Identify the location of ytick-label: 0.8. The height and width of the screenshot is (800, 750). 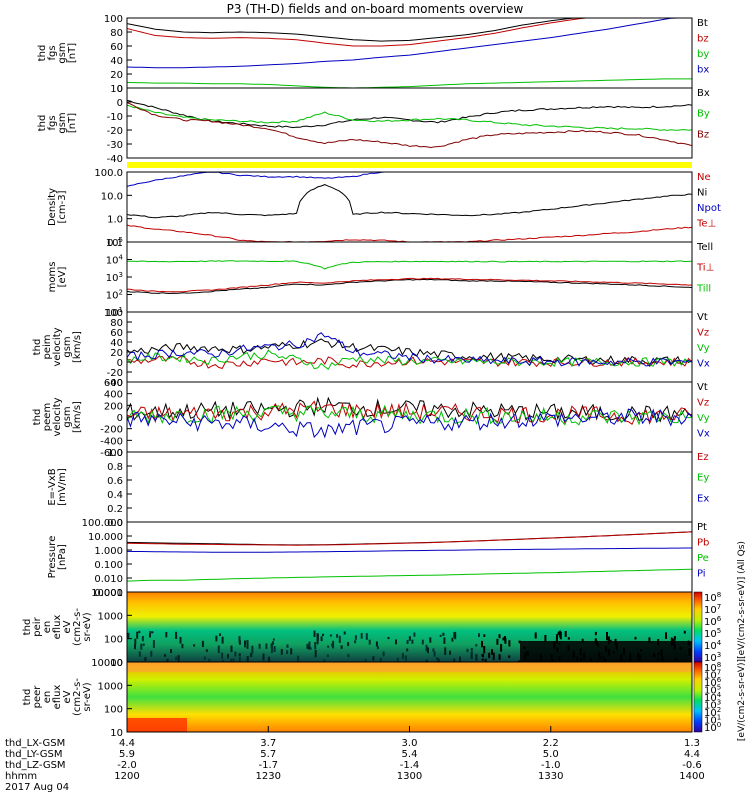
(115, 467).